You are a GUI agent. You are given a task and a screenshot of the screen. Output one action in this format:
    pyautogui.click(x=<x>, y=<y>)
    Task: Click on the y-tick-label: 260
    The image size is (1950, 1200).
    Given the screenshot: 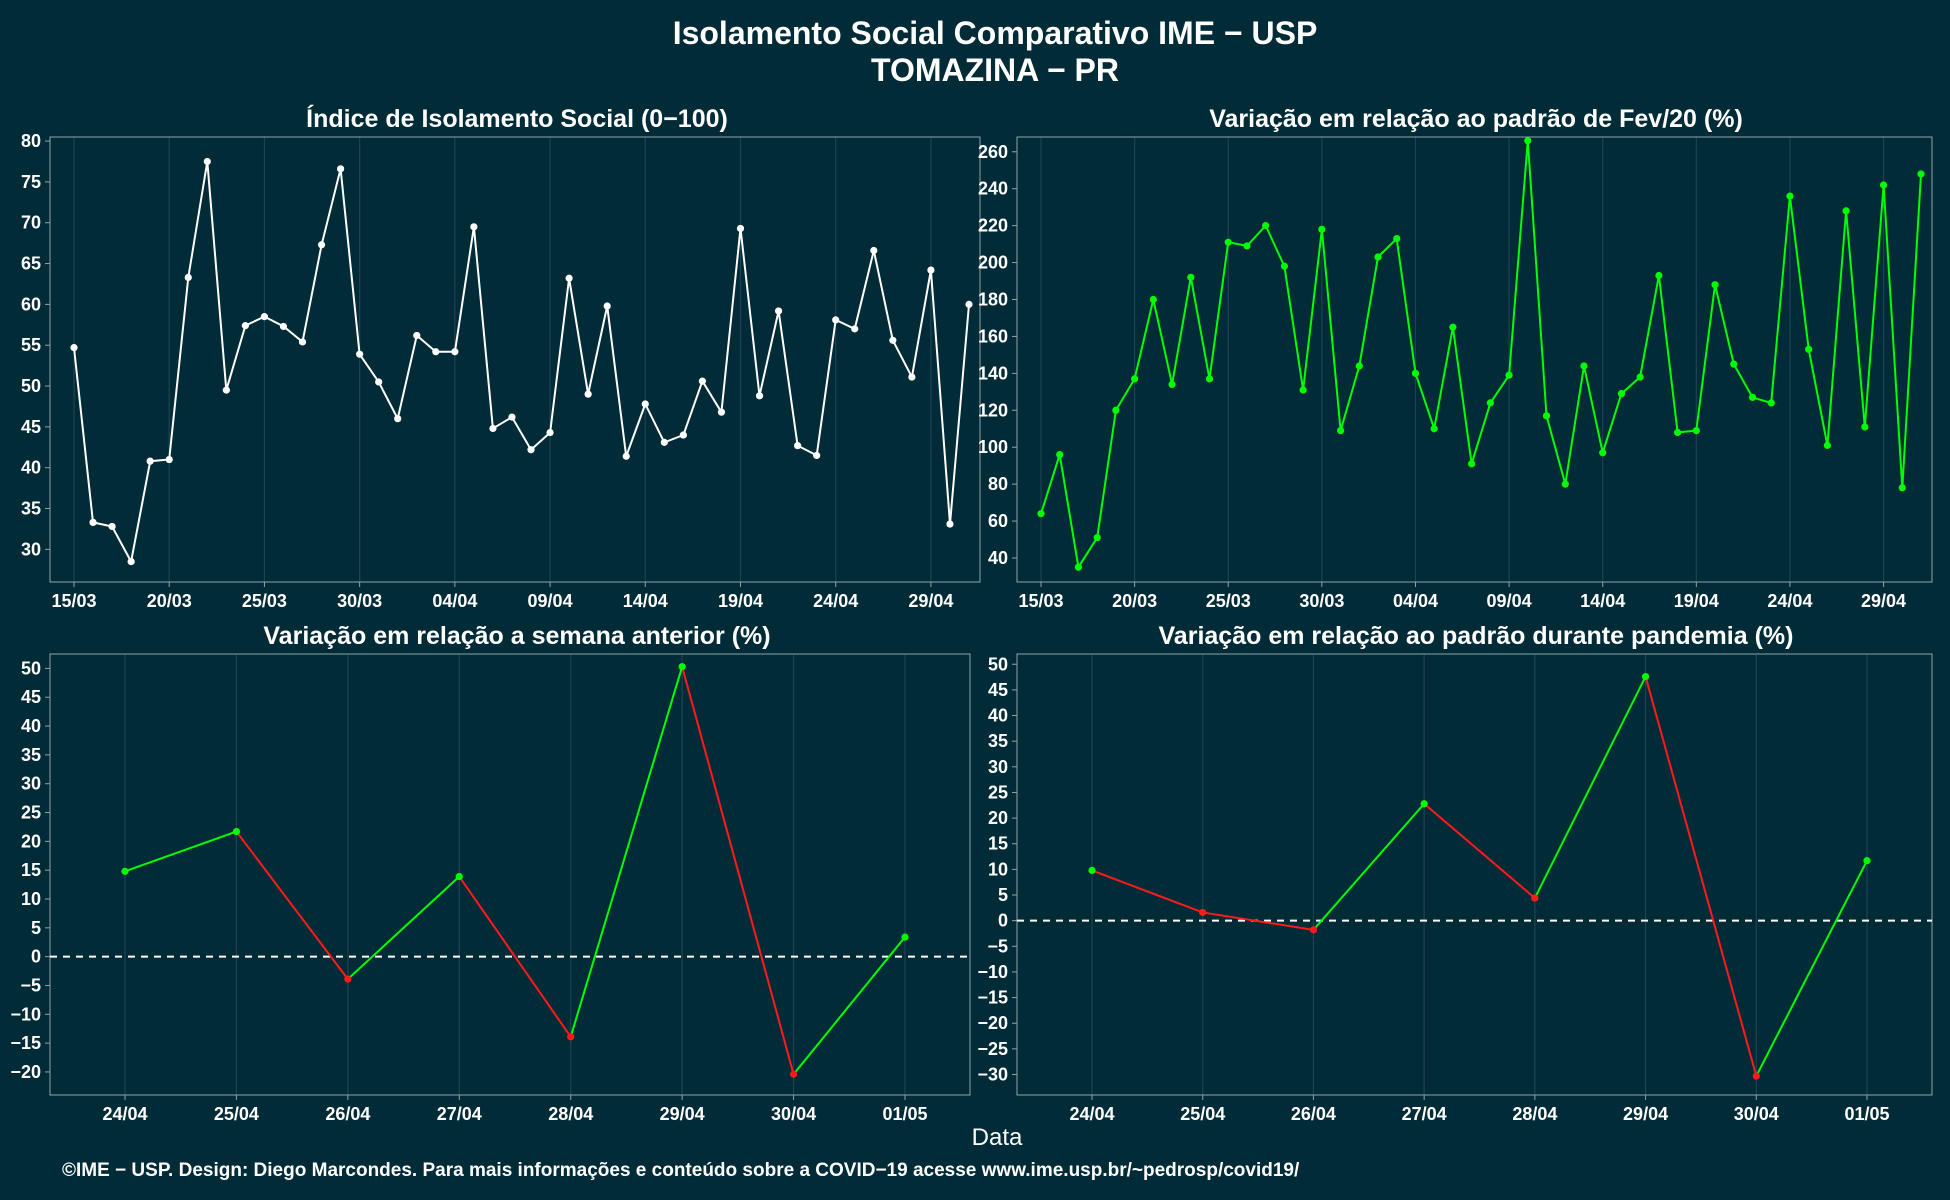 What is the action you would take?
    pyautogui.click(x=993, y=152)
    